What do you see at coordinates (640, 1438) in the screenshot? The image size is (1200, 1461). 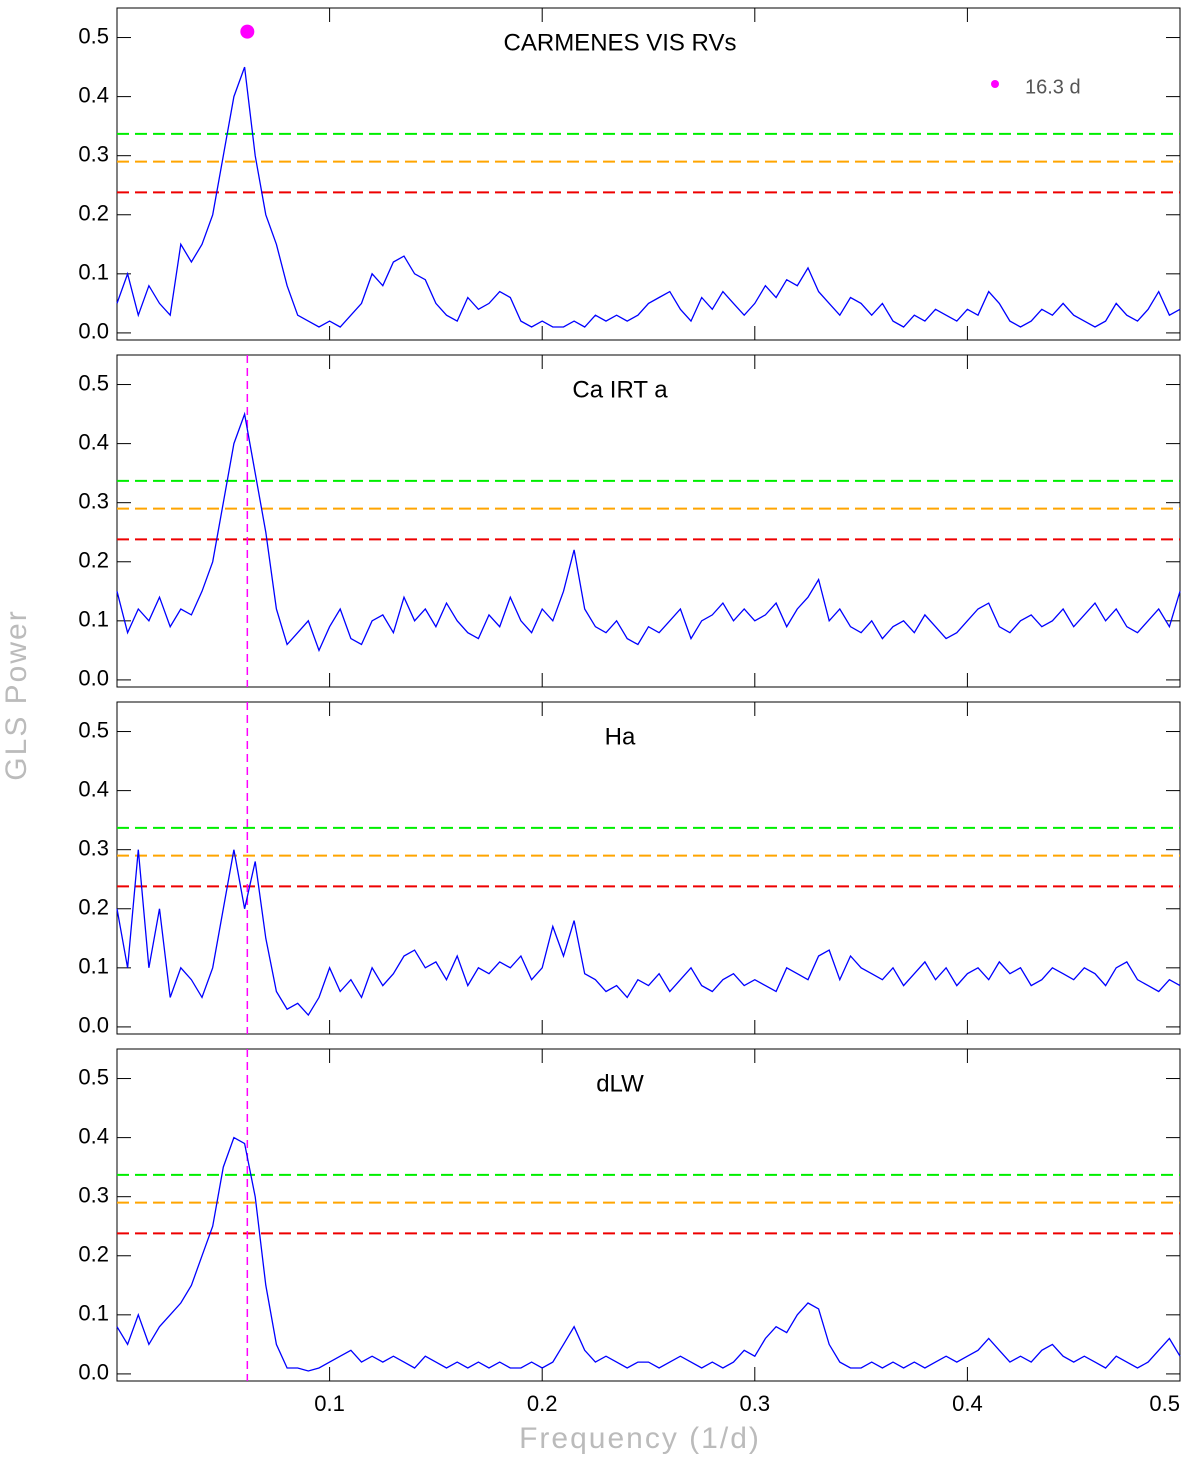 I see `x-axis-label: Frequency (1/d)` at bounding box center [640, 1438].